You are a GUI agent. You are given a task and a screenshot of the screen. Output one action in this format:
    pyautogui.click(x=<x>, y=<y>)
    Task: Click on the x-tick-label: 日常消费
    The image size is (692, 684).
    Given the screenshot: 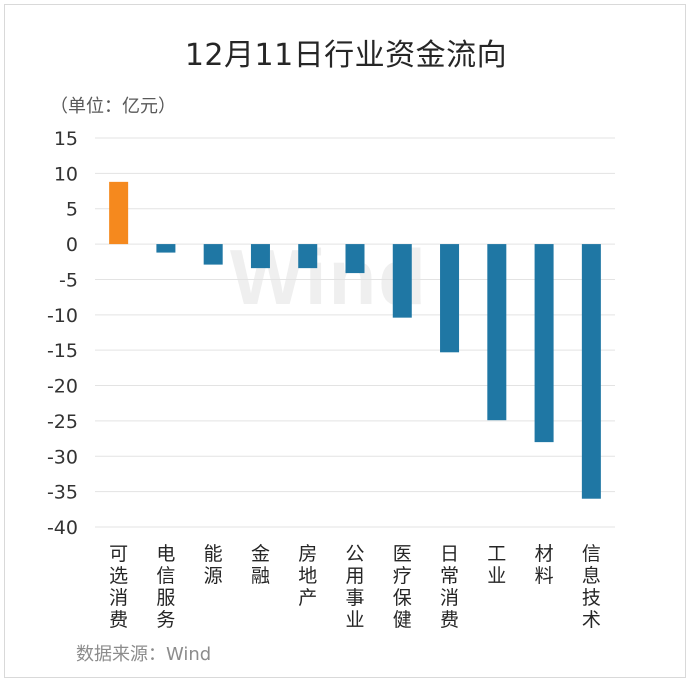 What is the action you would take?
    pyautogui.click(x=449, y=587)
    